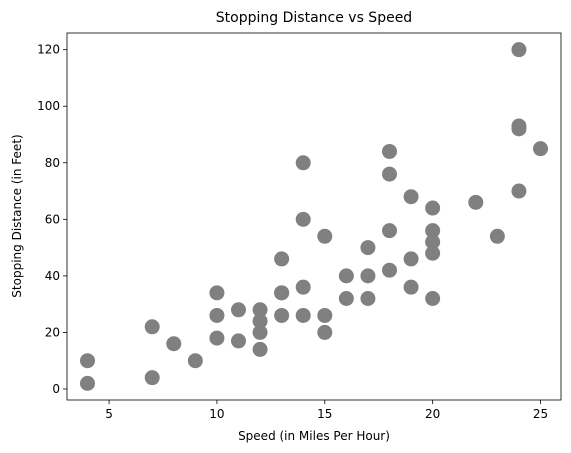 Image resolution: width=571 pixels, height=453 pixels. I want to click on chart-title: Stopping Distance vs Speed, so click(314, 18).